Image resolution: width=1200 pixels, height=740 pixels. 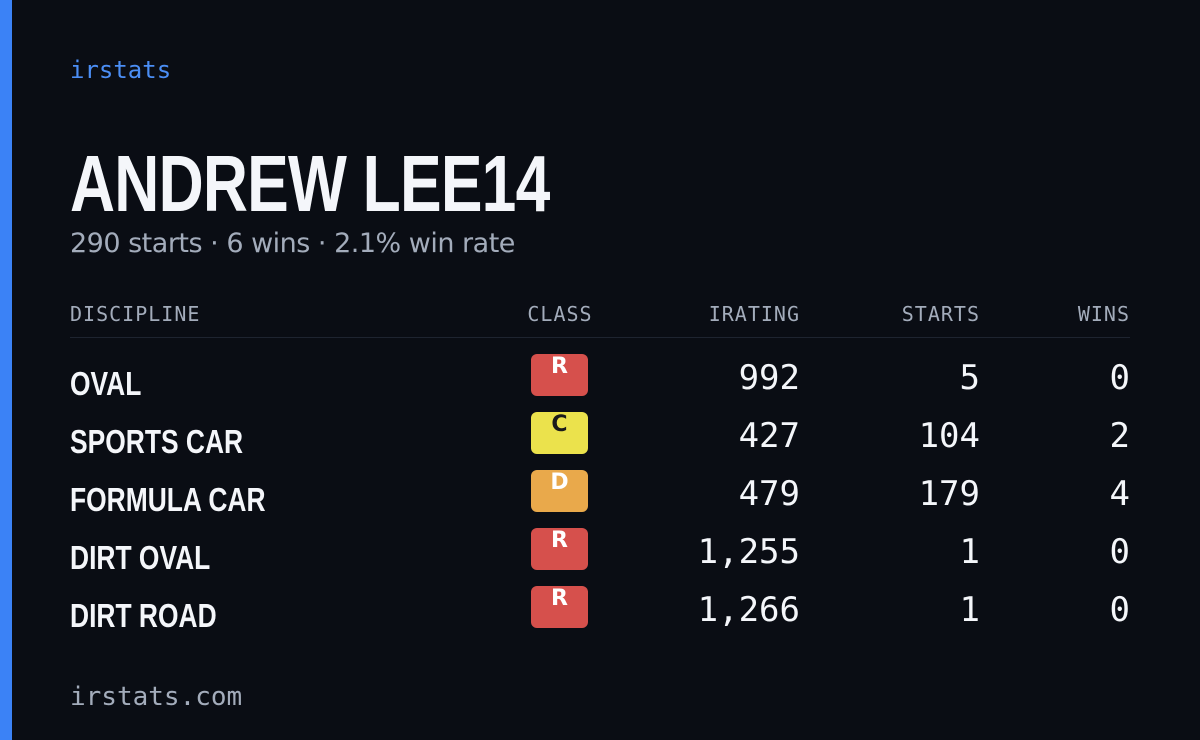 What do you see at coordinates (168, 499) in the screenshot?
I see `discipline: FORMULA CAR` at bounding box center [168, 499].